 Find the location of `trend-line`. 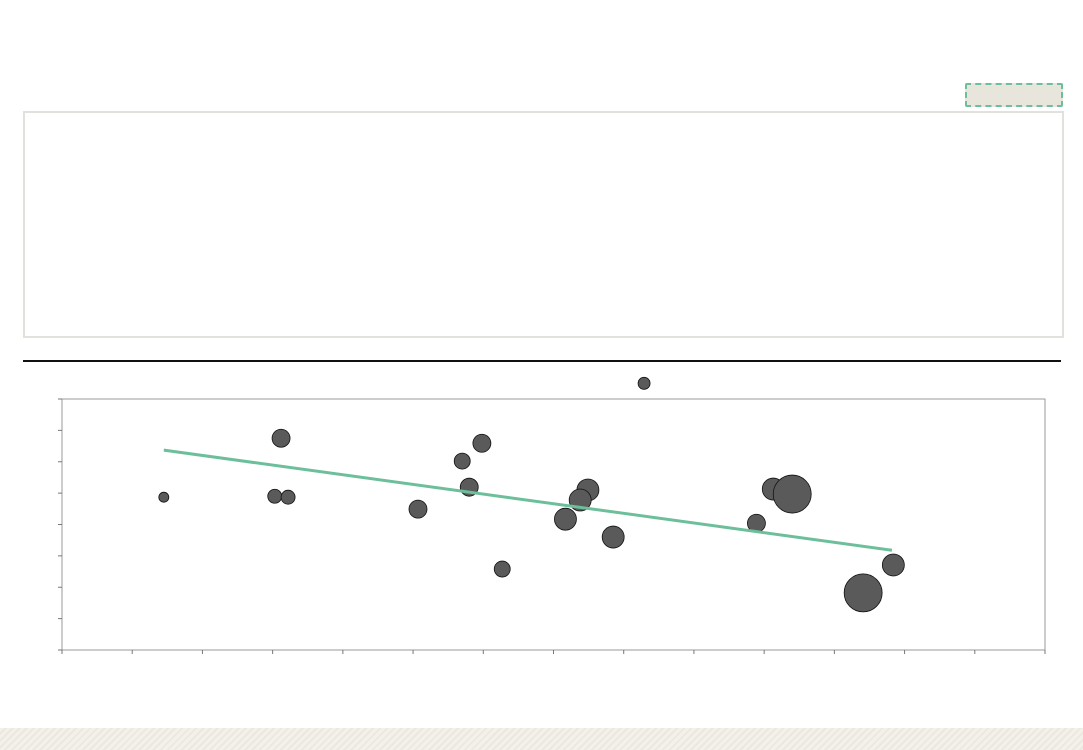

trend-line is located at coordinates (528, 500).